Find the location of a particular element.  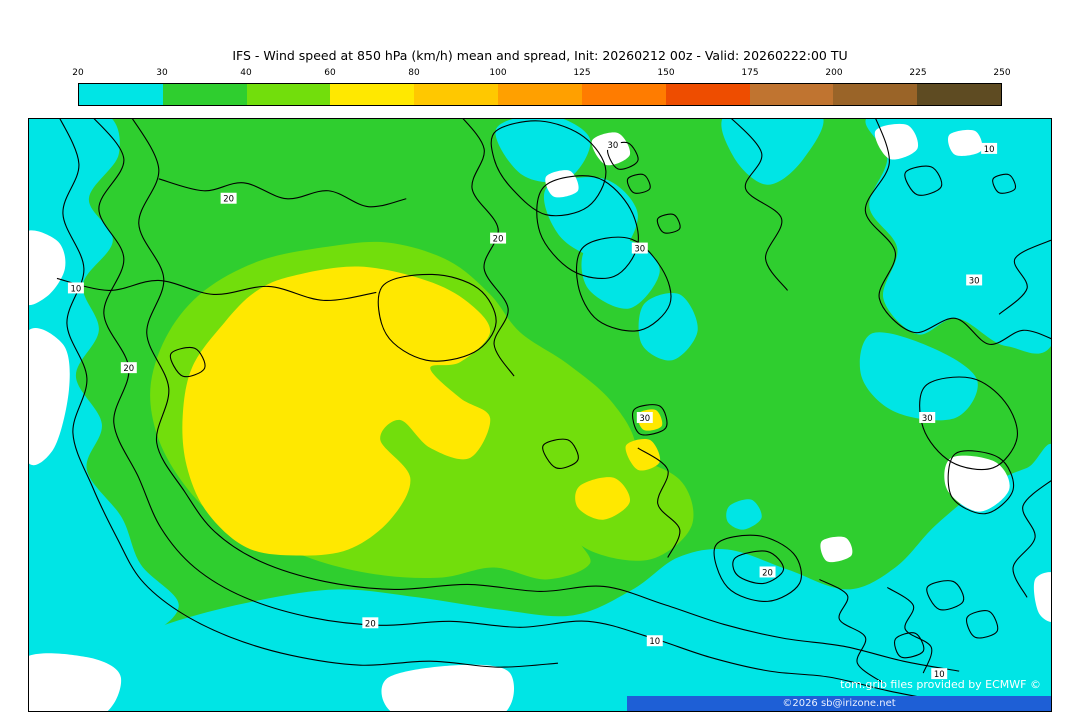

region-wind-20-30-baltic is located at coordinates (668, 326).